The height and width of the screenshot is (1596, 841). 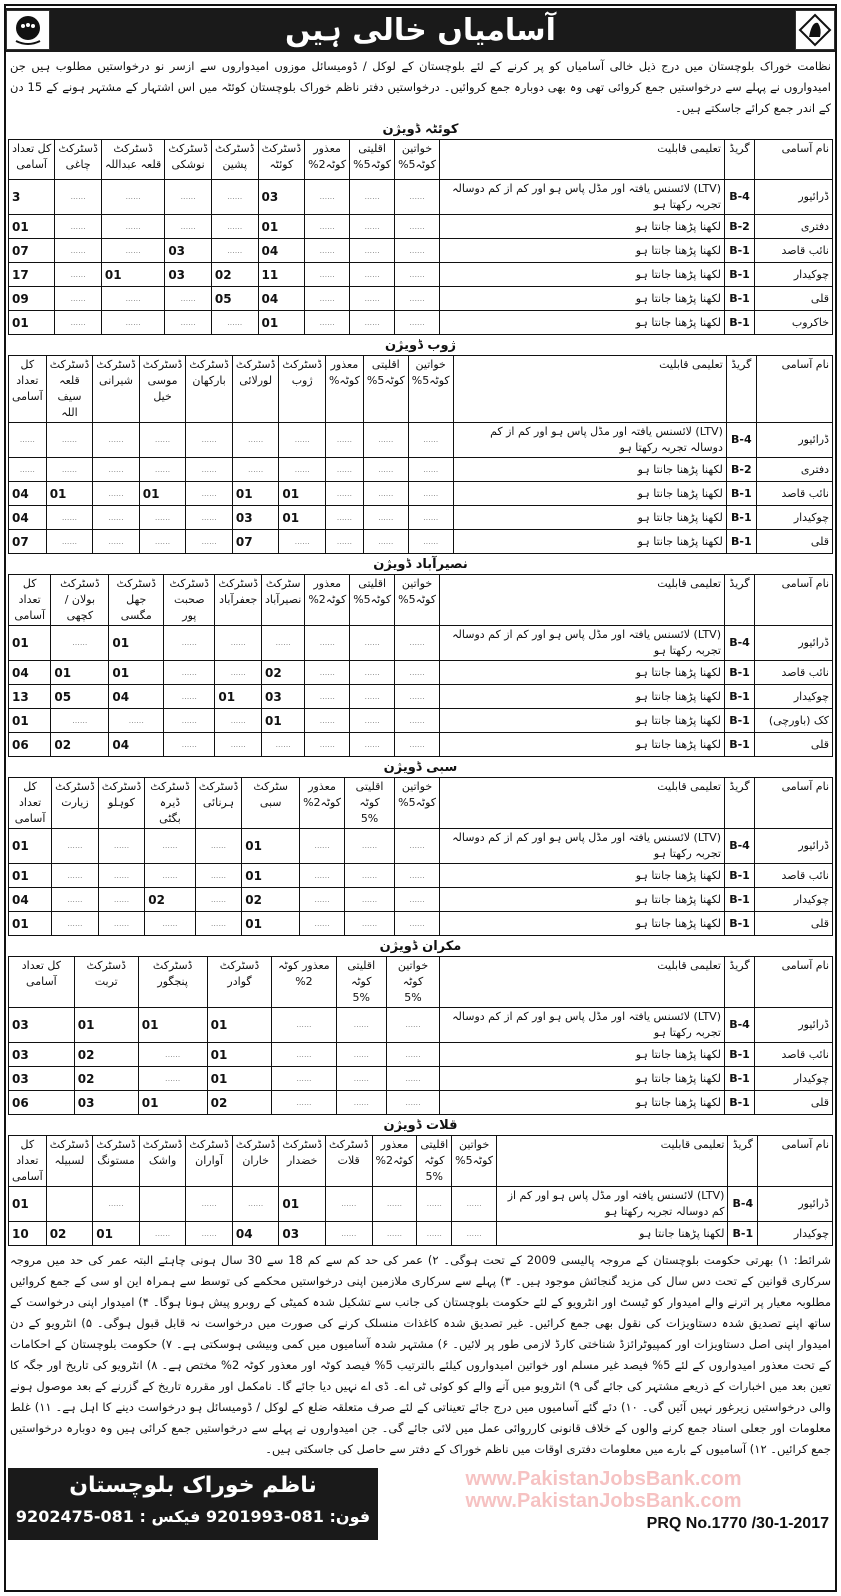 What do you see at coordinates (281, 159) in the screenshot?
I see `column-header: ڈسٹرکٹ کوئٹہ` at bounding box center [281, 159].